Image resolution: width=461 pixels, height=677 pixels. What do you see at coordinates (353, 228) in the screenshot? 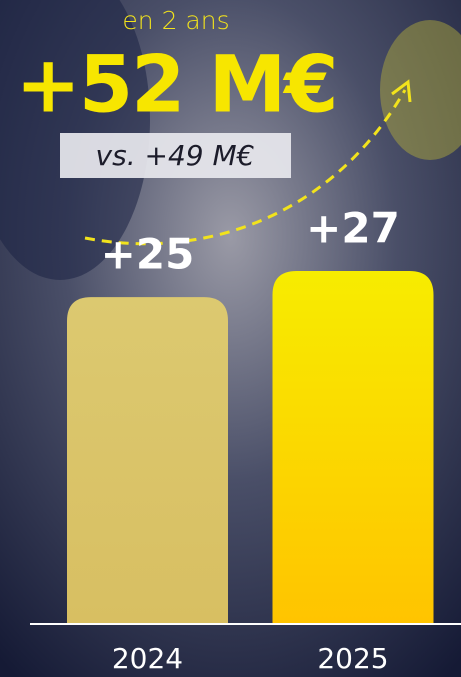
I see `value-label: +27` at bounding box center [353, 228].